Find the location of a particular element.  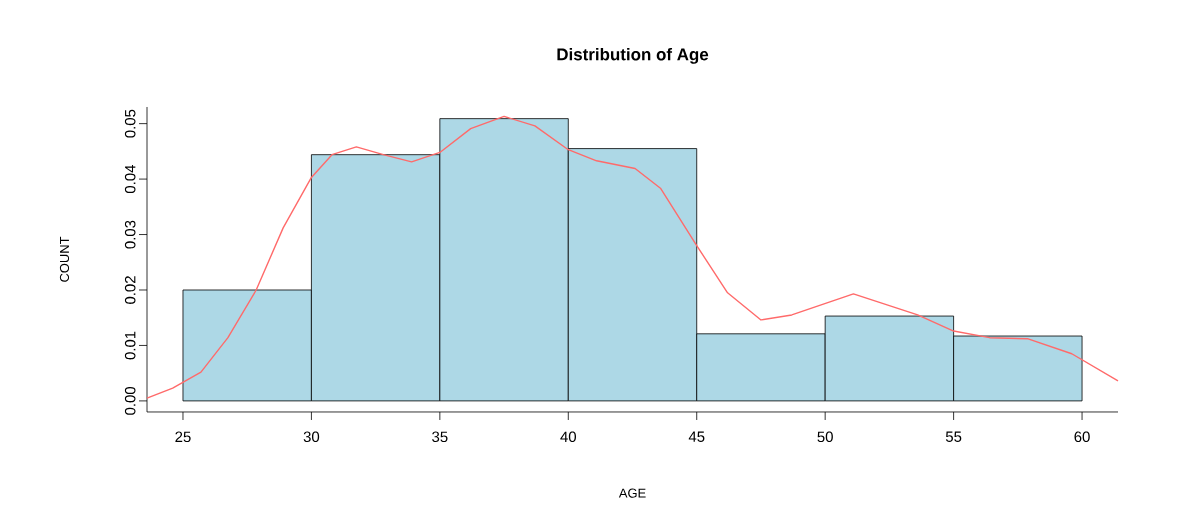

y-tick-label: 0.01 is located at coordinates (130, 345).